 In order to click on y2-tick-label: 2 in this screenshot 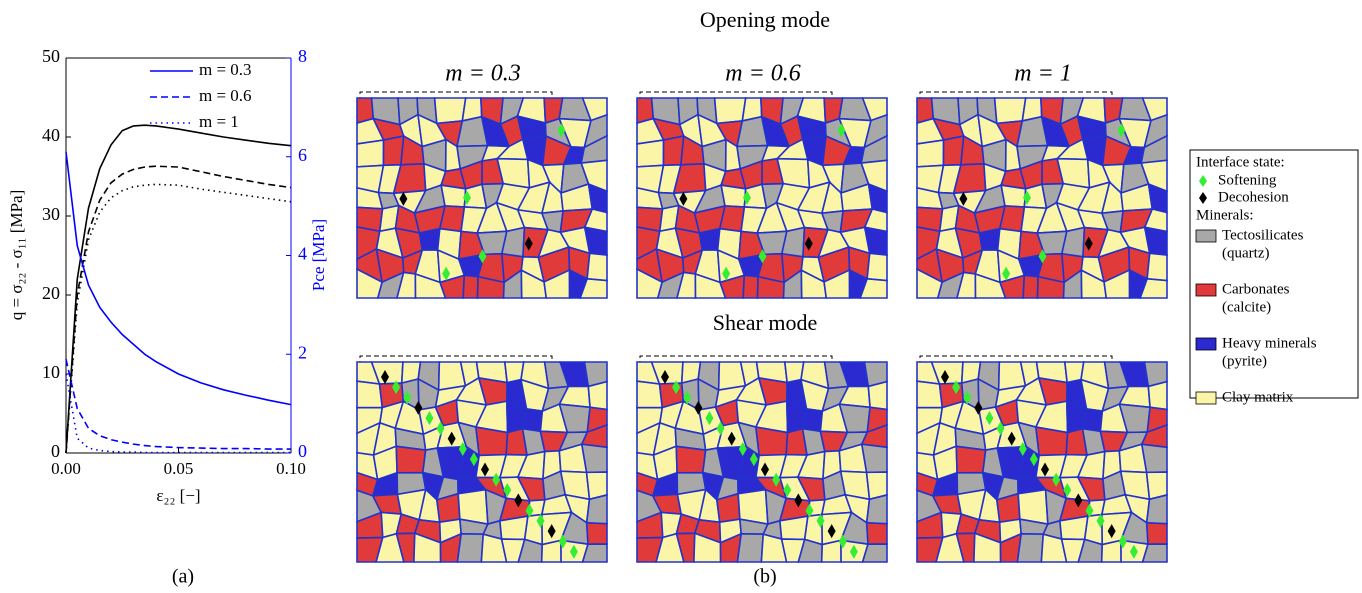, I will do `click(302, 352)`.